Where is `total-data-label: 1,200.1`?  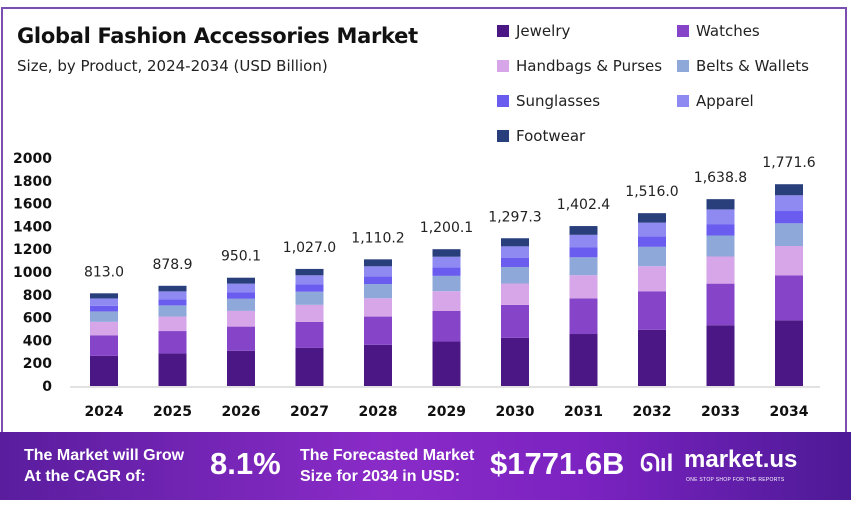
total-data-label: 1,200.1 is located at coordinates (446, 228).